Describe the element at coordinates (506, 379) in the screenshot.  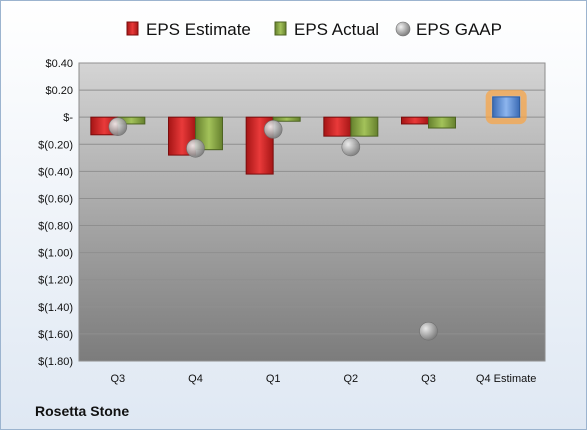
I see `x-tick-label: Q4 Estimate` at that location.